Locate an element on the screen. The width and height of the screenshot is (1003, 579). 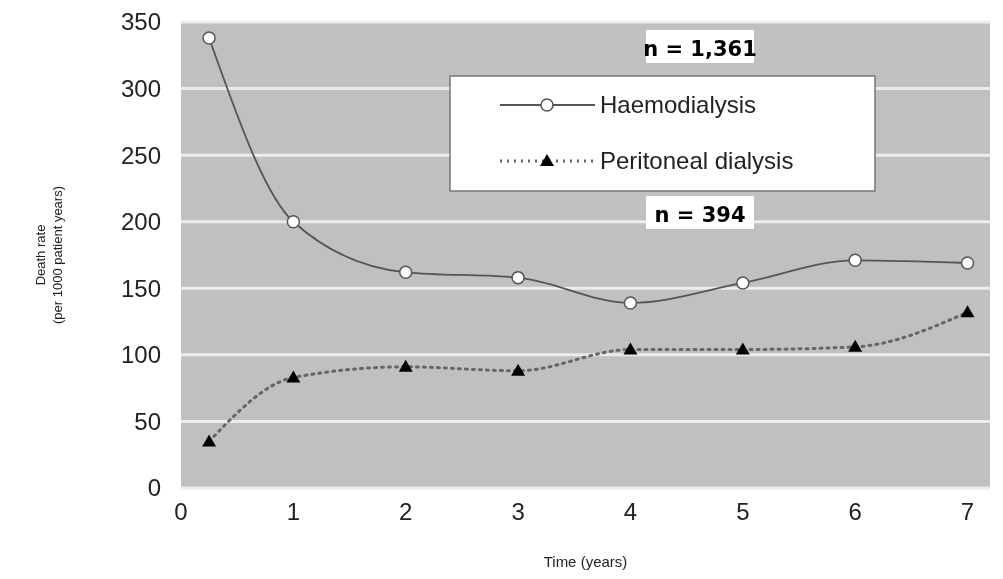
legend-label: Peritoneal dialysis is located at coordinates (697, 161).